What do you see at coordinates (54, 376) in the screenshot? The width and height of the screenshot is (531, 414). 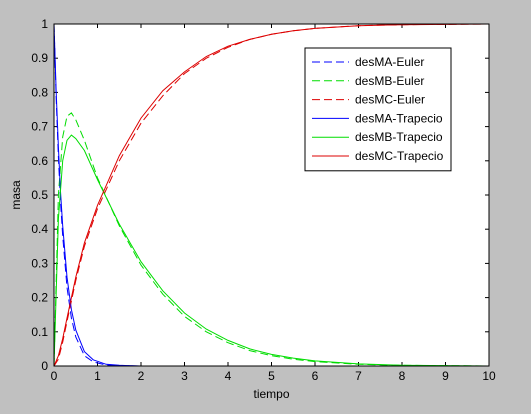 I see `x-tick-label: 0` at bounding box center [54, 376].